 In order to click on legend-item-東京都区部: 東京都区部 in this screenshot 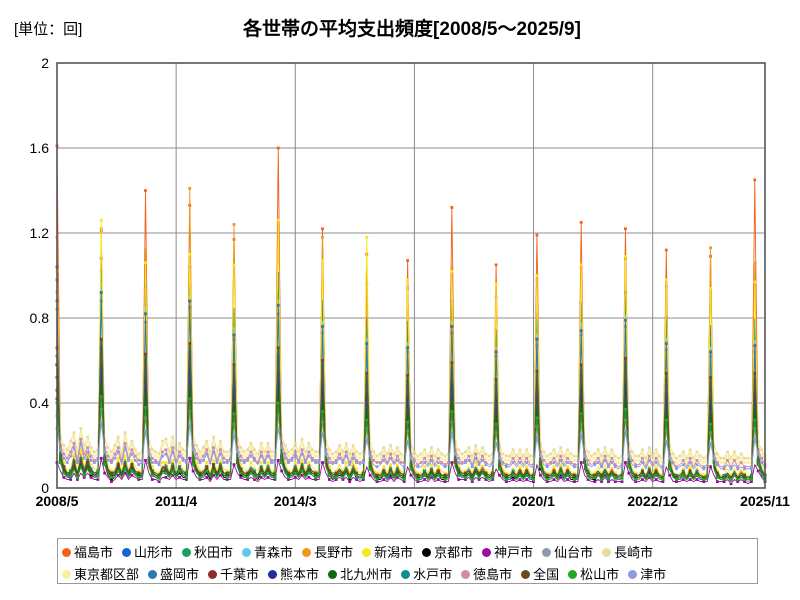, I will do `click(100, 574)`.